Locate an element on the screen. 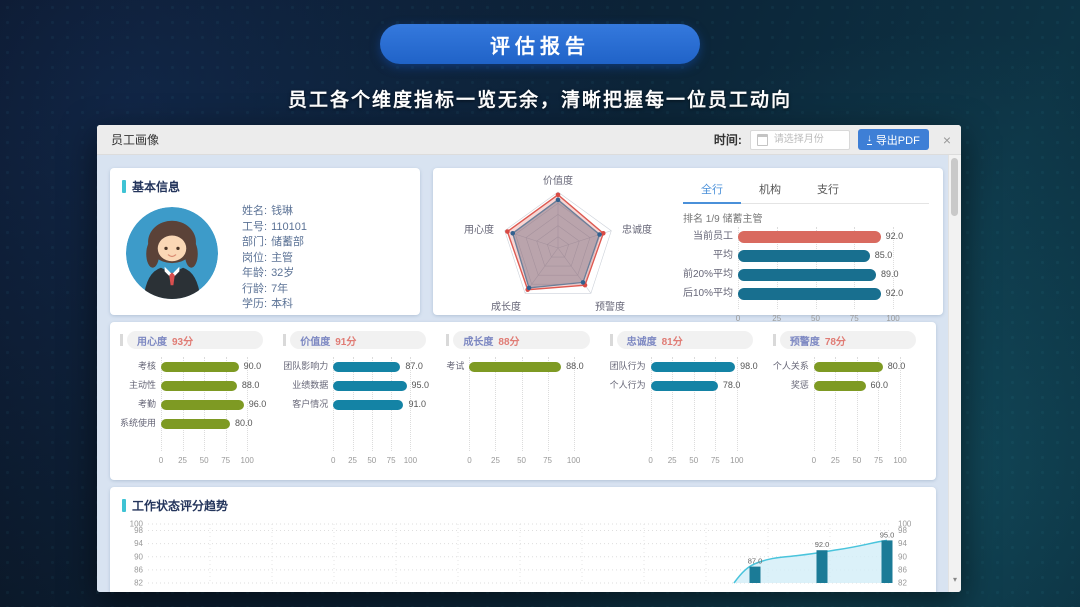 Image resolution: width=1080 pixels, height=607 pixels. svg-text: 用心度 is located at coordinates (479, 229).